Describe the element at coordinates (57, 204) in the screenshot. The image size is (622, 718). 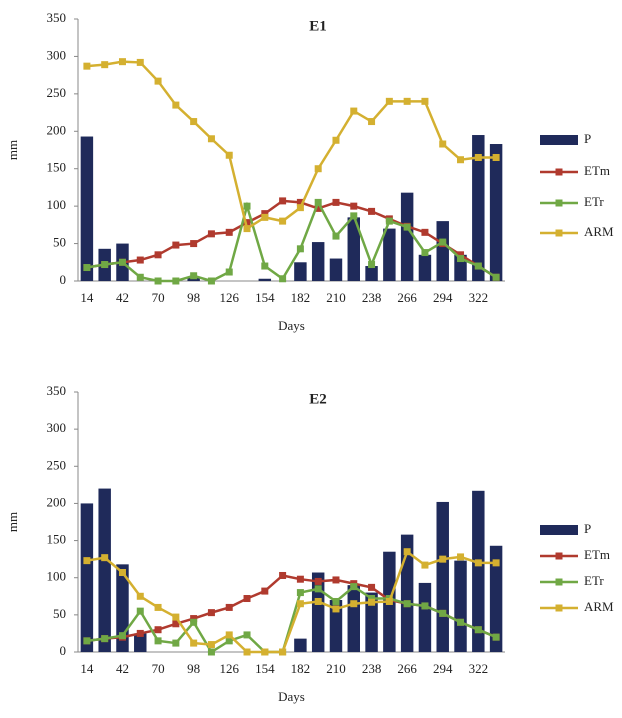
I see `y-tick-label: 100` at that location.